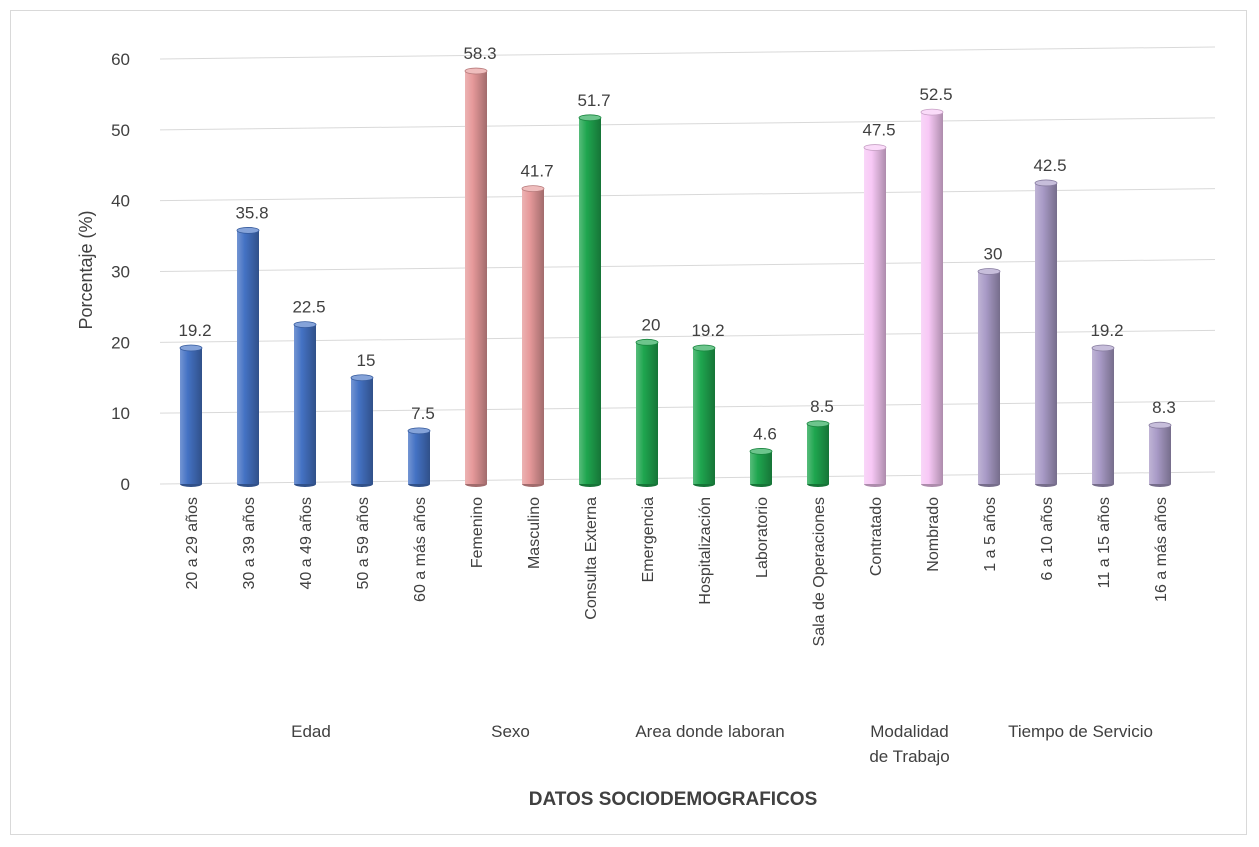 This screenshot has height=847, width=1259. I want to click on category-label: Masculino, so click(534, 533).